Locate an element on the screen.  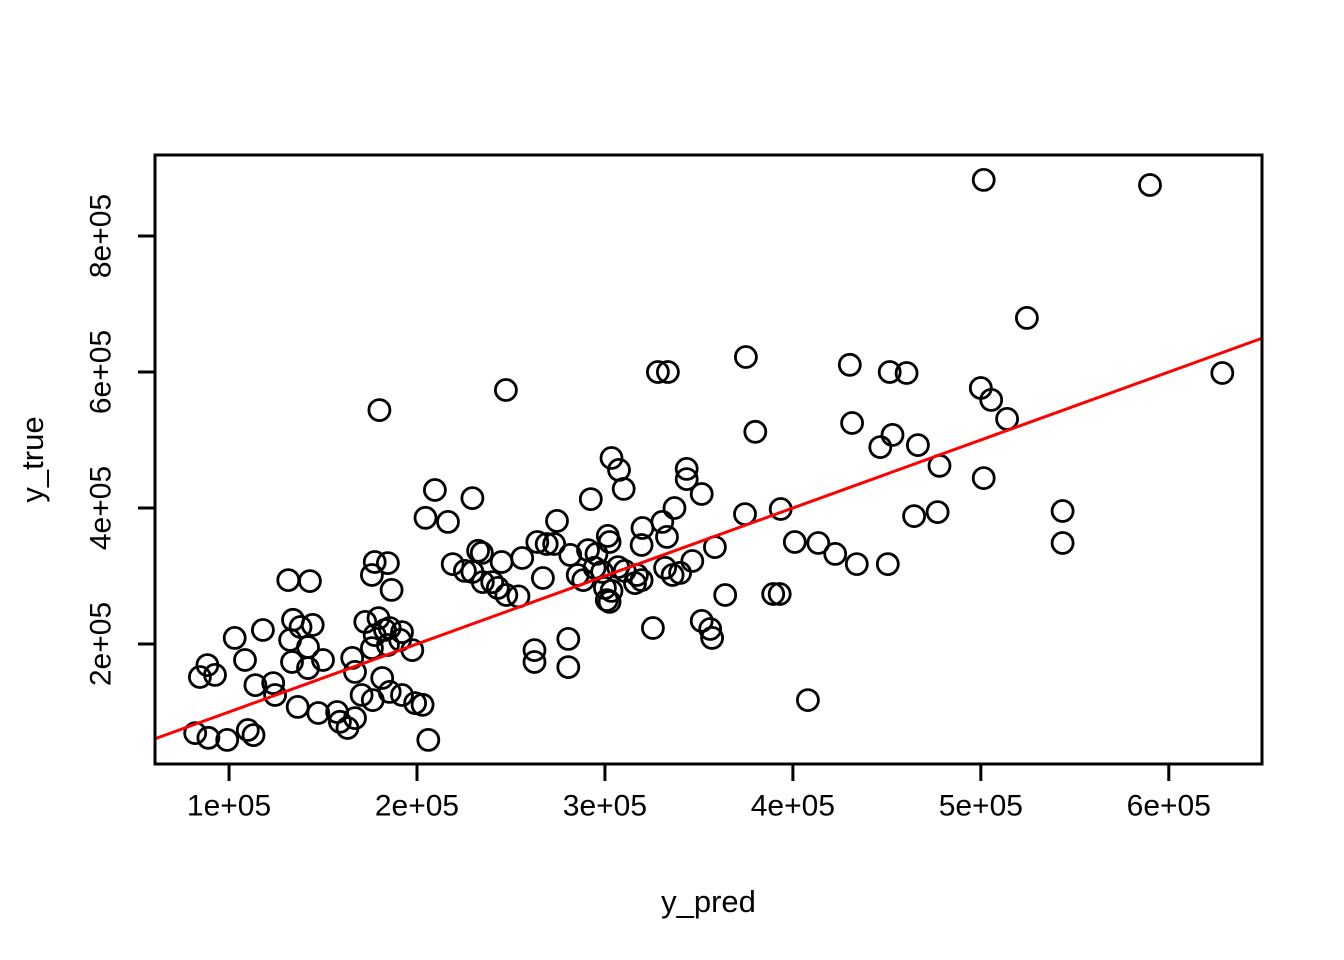
x-tick-label: 2e+05 is located at coordinates (417, 805).